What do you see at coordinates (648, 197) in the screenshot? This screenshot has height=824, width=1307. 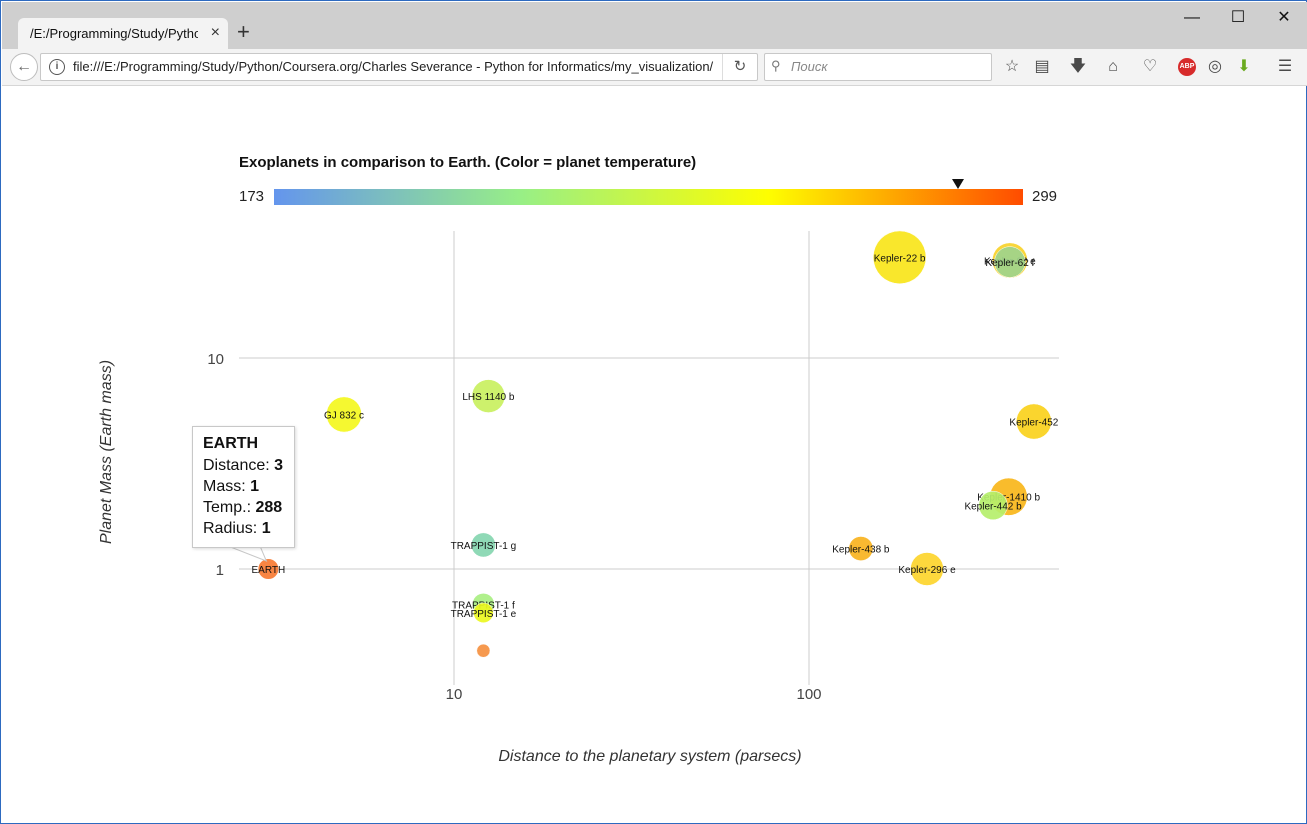 I see `colorbar` at bounding box center [648, 197].